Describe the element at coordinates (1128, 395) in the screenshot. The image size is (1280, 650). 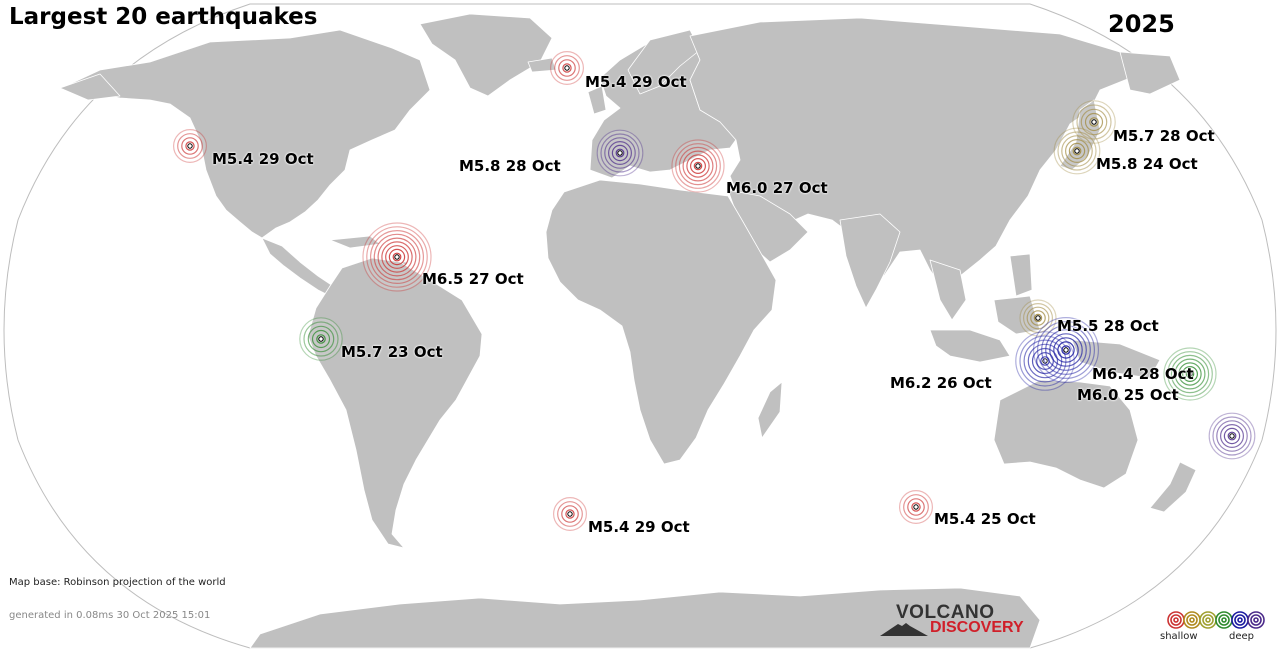
I see `quake-label: M6.0 25 Oct` at that location.